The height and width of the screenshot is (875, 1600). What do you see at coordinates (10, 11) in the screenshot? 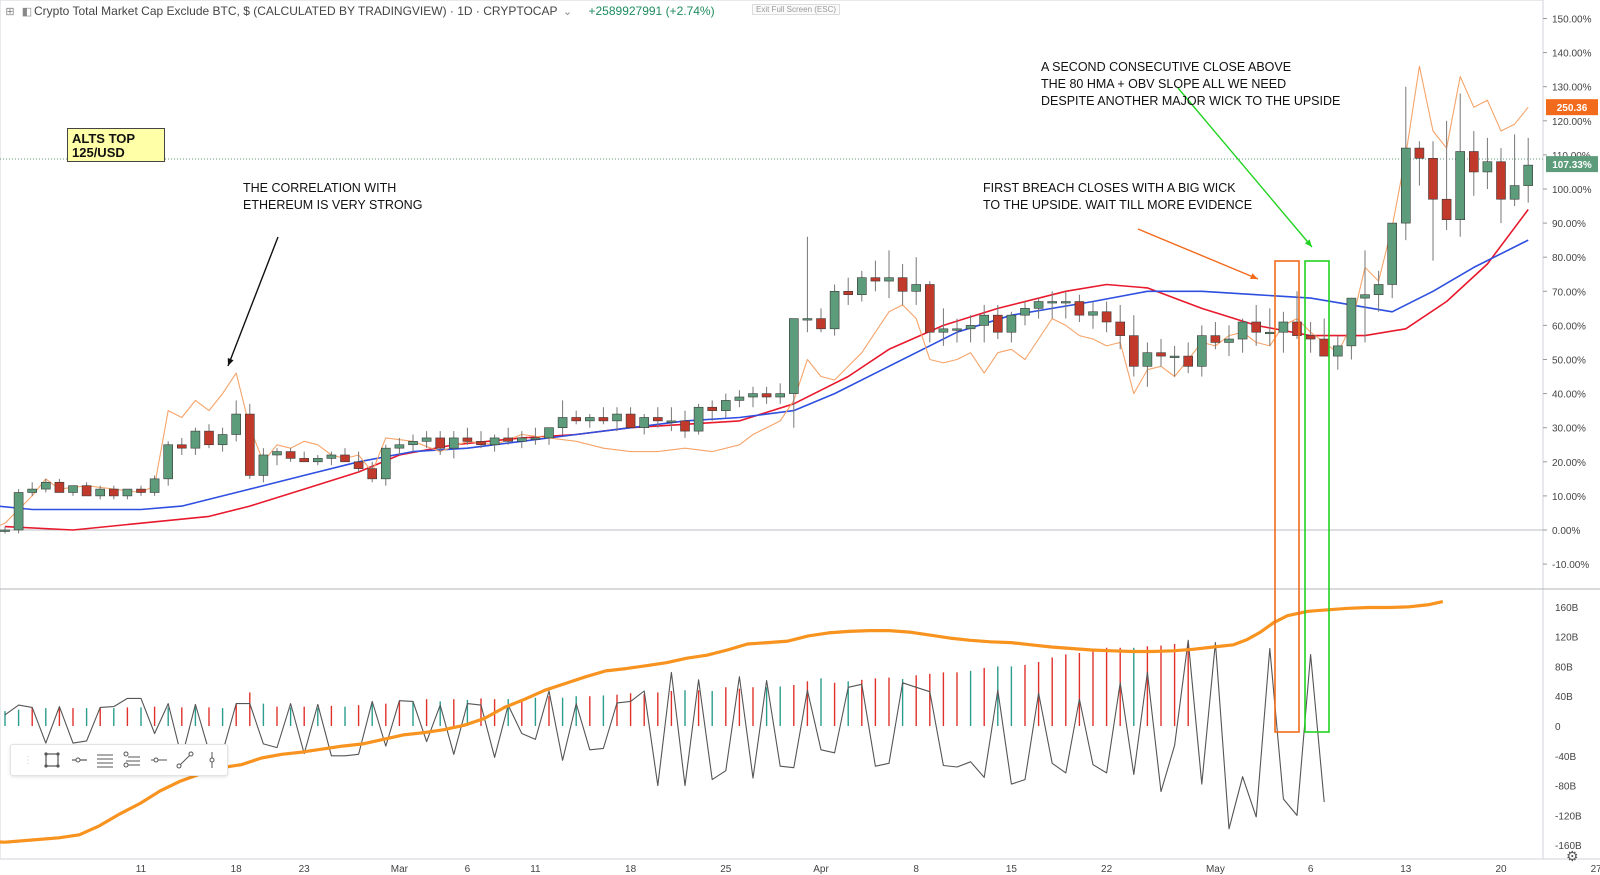
I see `expand-icon: ⊞` at bounding box center [10, 11].